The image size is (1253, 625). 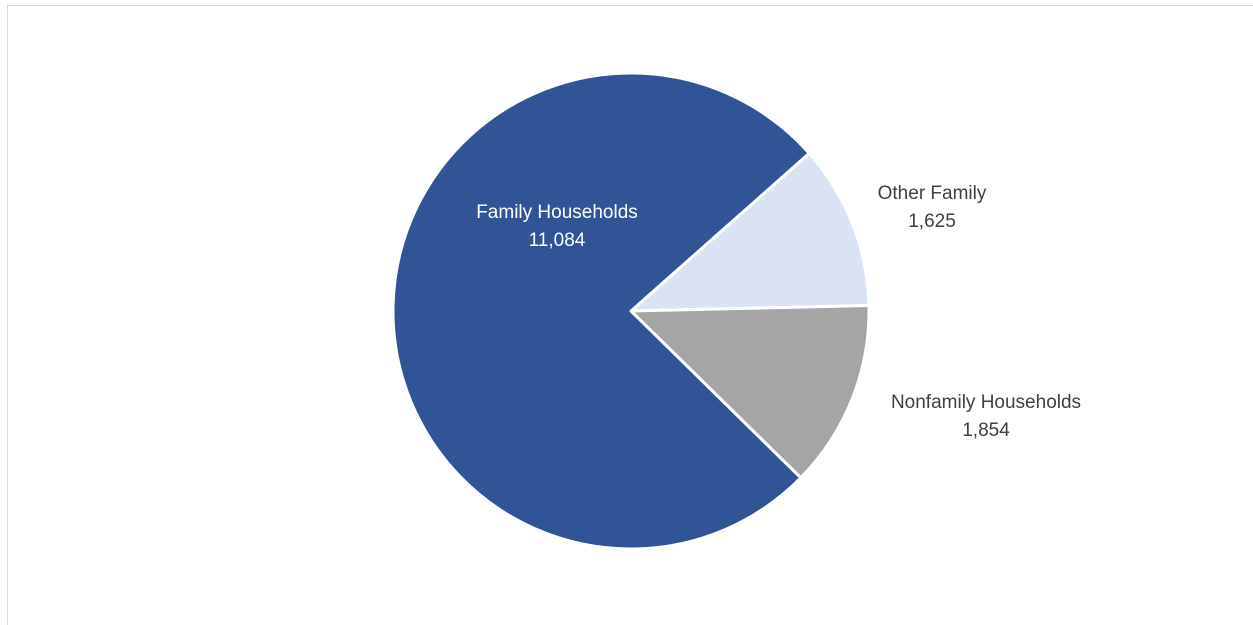 What do you see at coordinates (986, 402) in the screenshot?
I see `data-label-nonfamily-households-name: Nonfamily Households` at bounding box center [986, 402].